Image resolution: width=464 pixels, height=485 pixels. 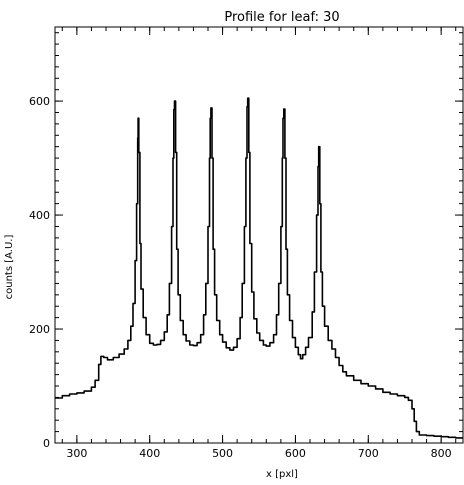 I want to click on y-tick-label: 400, so click(x=39, y=215).